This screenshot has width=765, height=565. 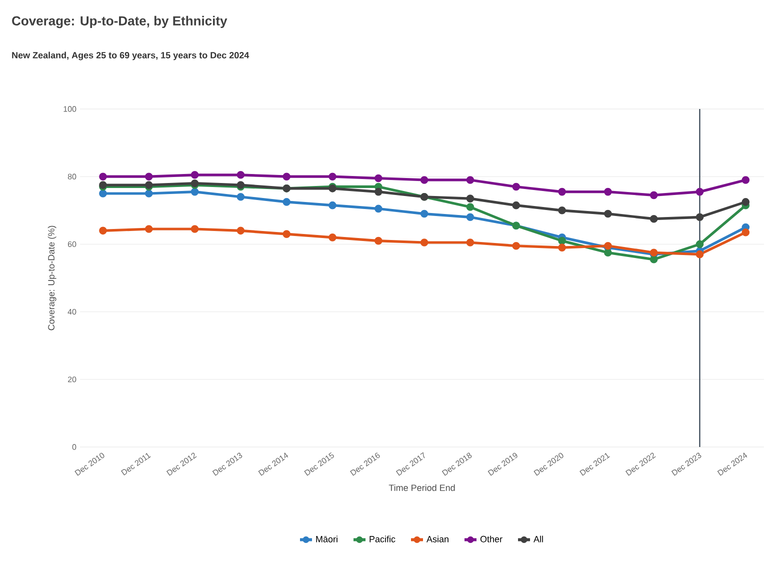 What do you see at coordinates (595, 464) in the screenshot?
I see `x-tick-label: Dec 2021` at bounding box center [595, 464].